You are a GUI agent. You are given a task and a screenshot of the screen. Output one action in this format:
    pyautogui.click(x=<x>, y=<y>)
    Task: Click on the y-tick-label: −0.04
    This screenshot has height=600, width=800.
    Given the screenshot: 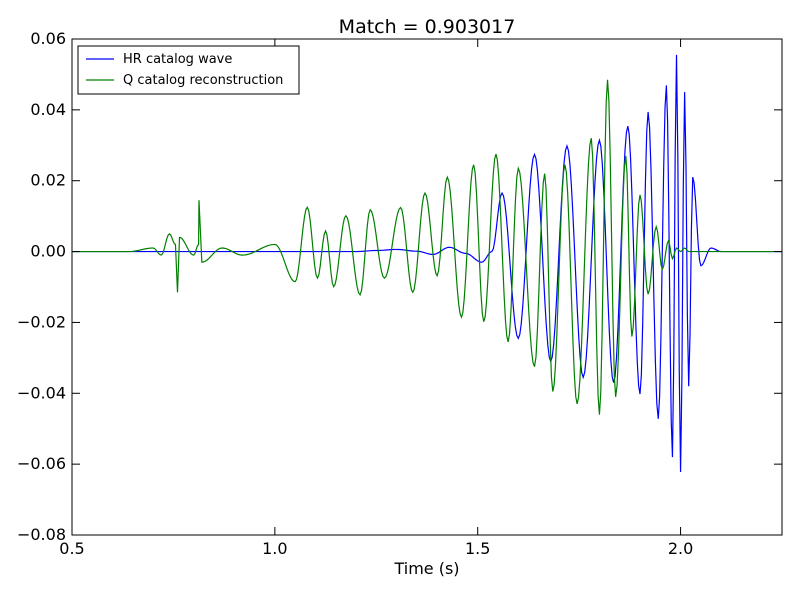 What is the action you would take?
    pyautogui.click(x=41, y=392)
    